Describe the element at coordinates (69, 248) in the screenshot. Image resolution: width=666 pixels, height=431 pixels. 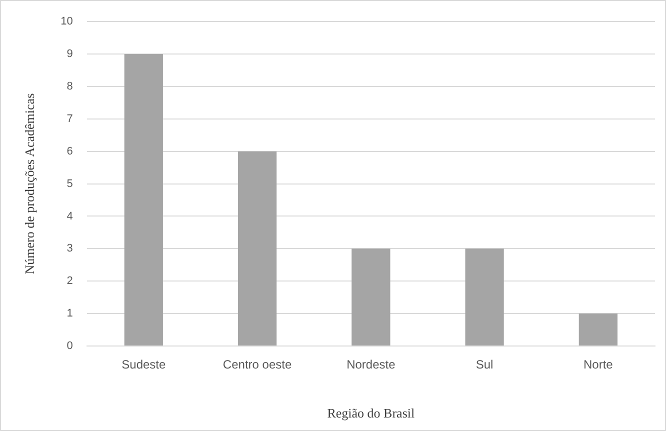
I see `y-tick-label: 3` at that location.